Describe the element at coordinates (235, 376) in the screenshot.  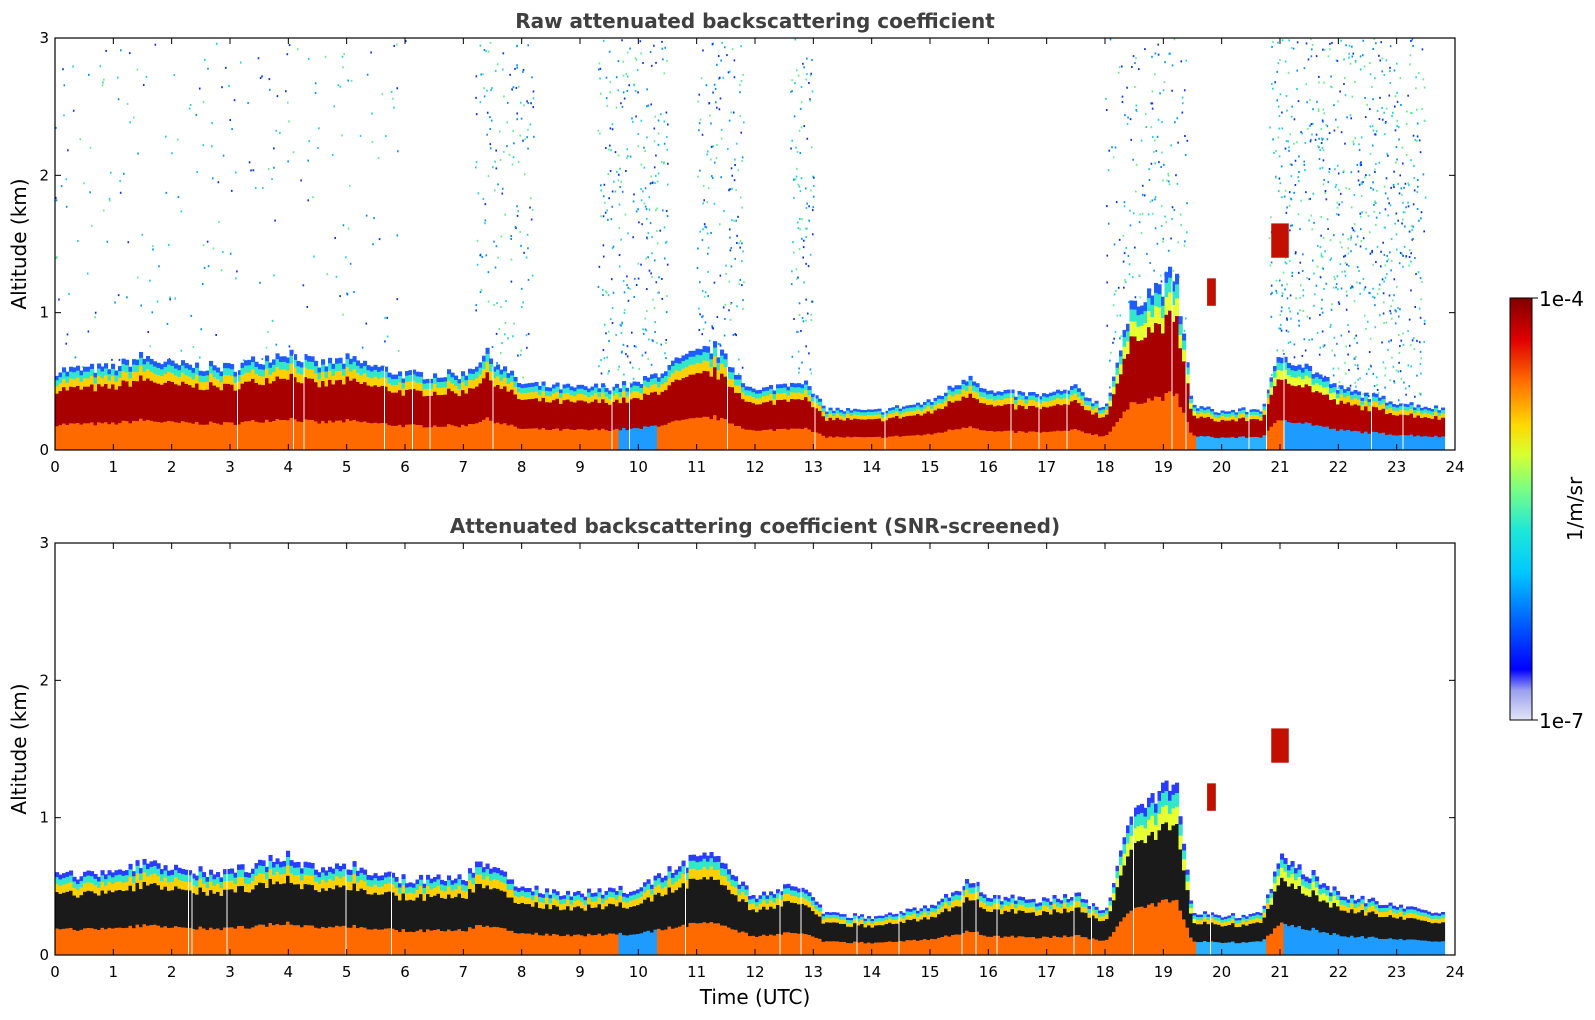
I see `layer-fringe` at that location.